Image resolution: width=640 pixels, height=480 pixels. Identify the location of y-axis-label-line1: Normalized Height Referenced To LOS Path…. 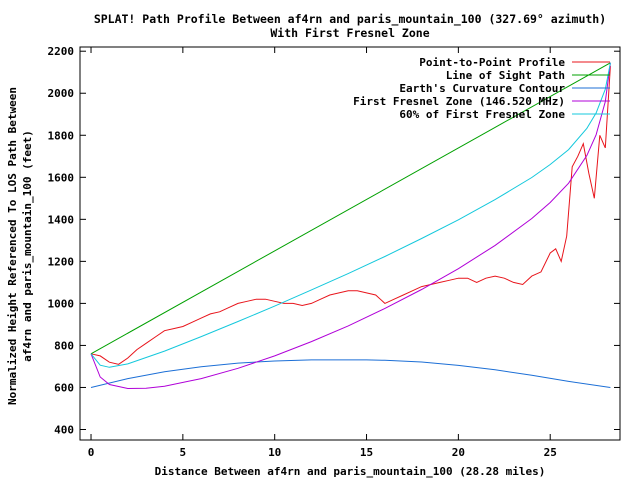
(12, 246).